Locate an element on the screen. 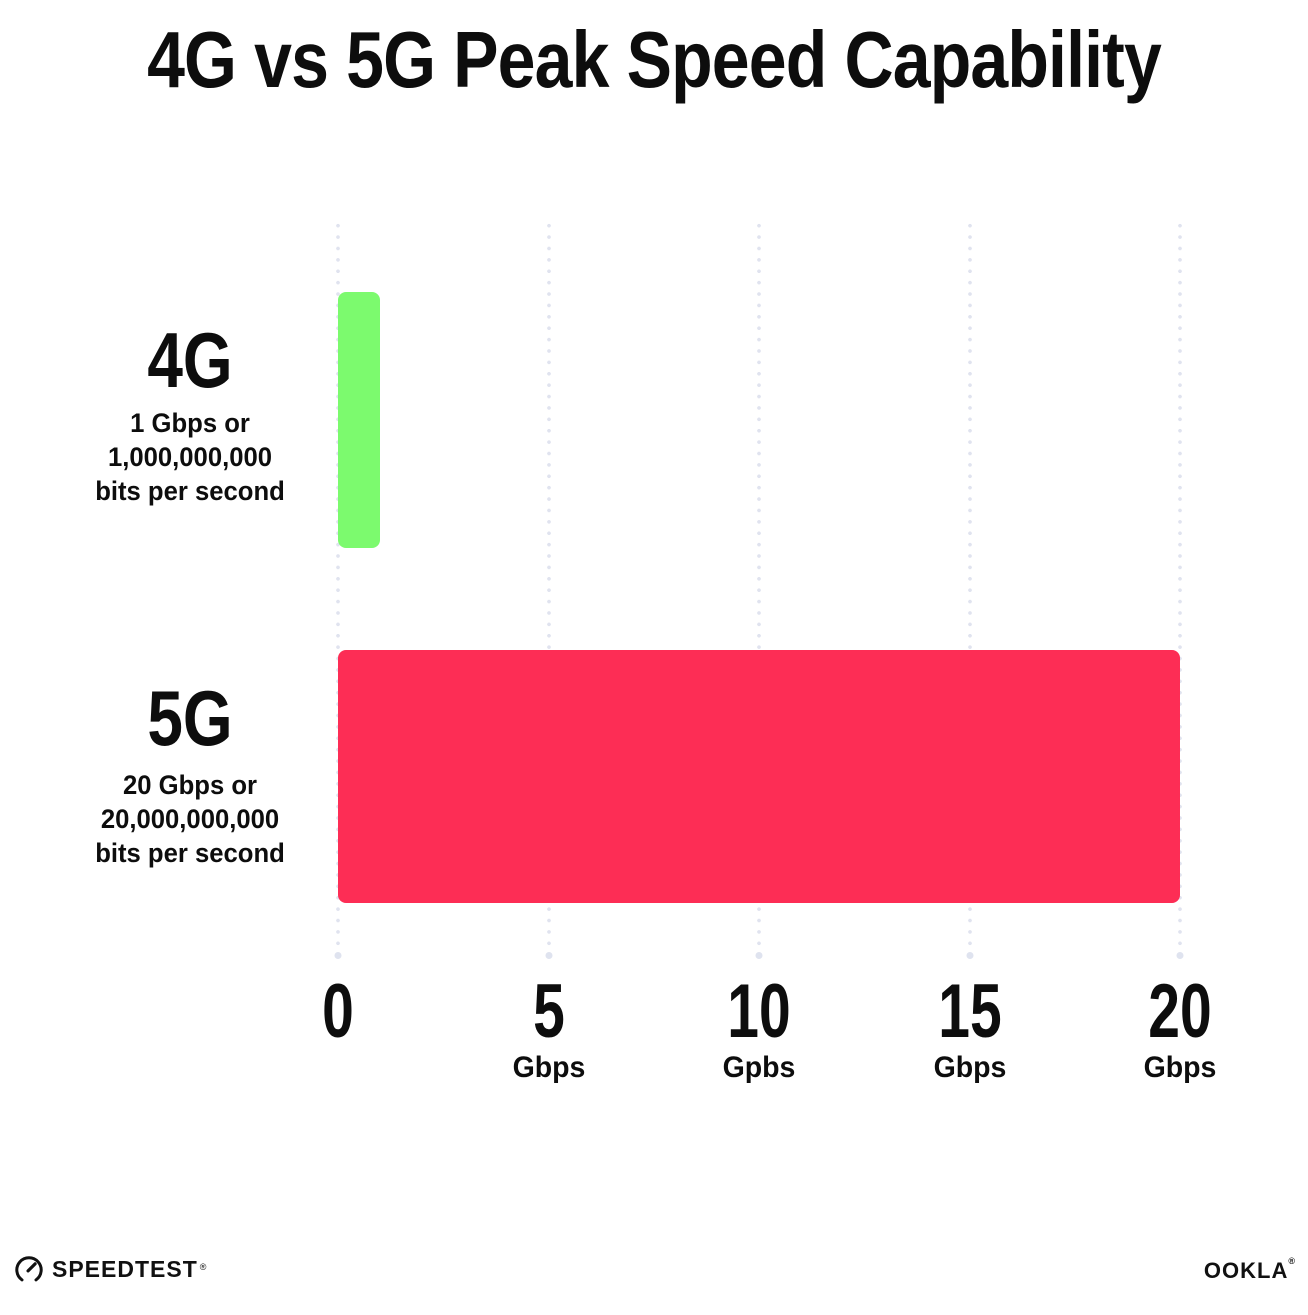 Image resolution: width=1308 pixels, height=1315 pixels. speedtest-logo: SPEEDTEST ® is located at coordinates (110, 1269).